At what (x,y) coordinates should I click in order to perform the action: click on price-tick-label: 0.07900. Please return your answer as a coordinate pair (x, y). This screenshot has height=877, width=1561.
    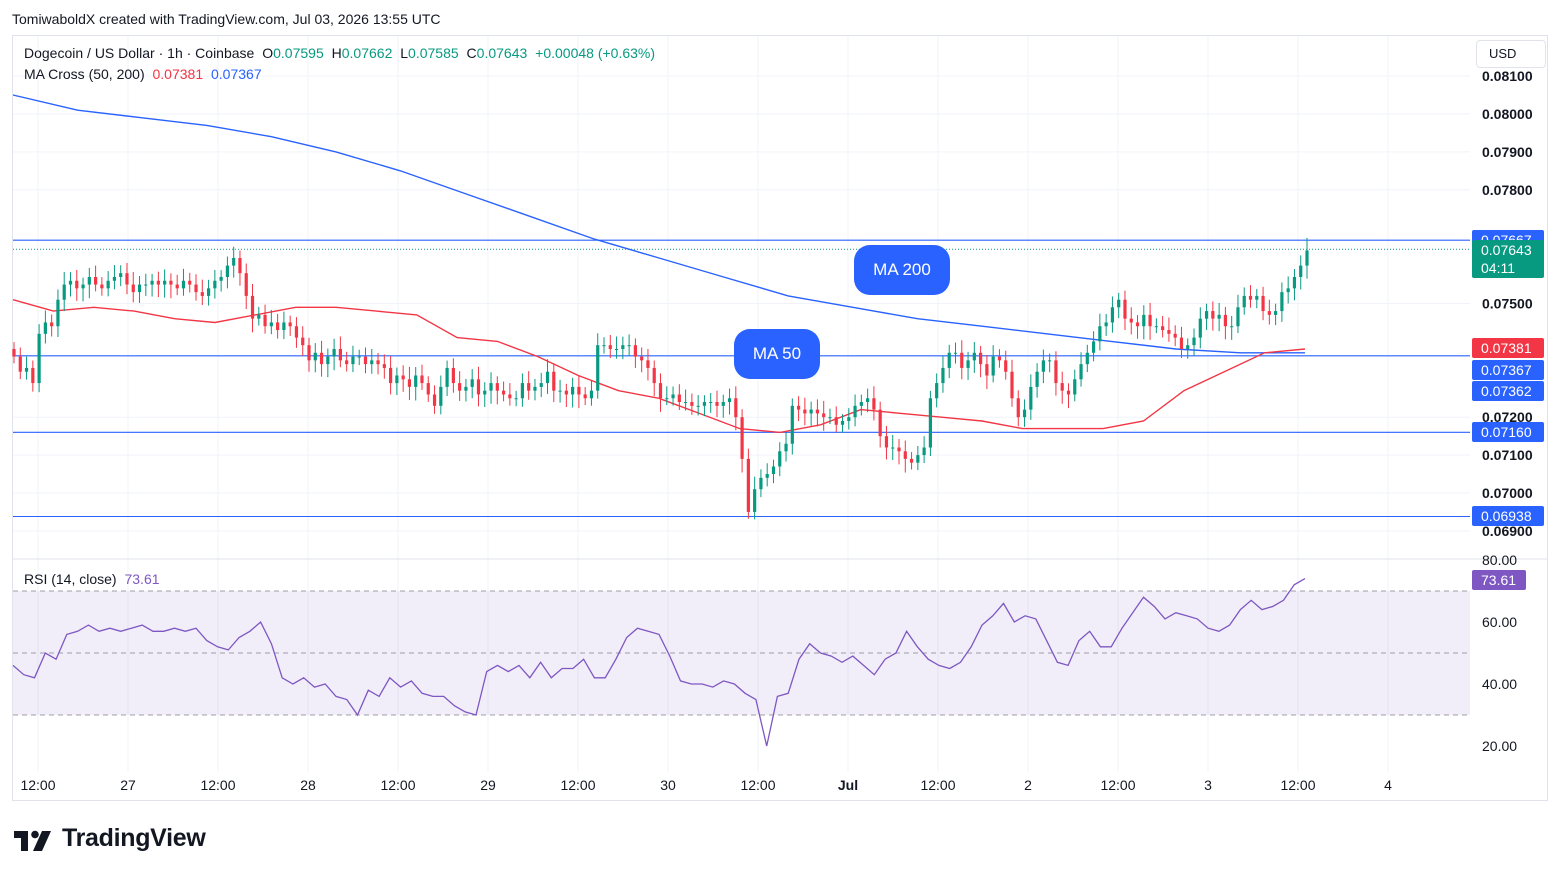
    Looking at the image, I should click on (1507, 152).